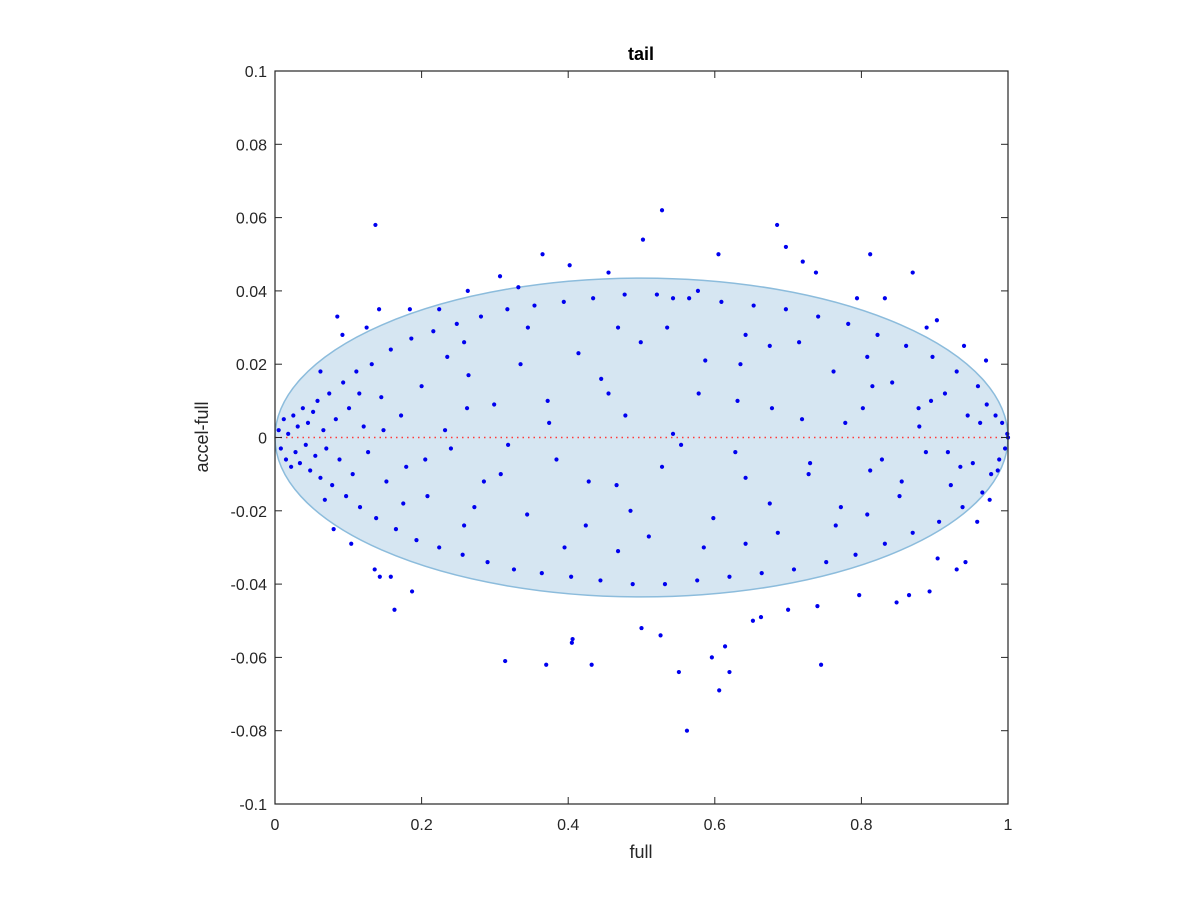 The image size is (1200, 900). I want to click on y-tick-label: 0.04, so click(251, 292).